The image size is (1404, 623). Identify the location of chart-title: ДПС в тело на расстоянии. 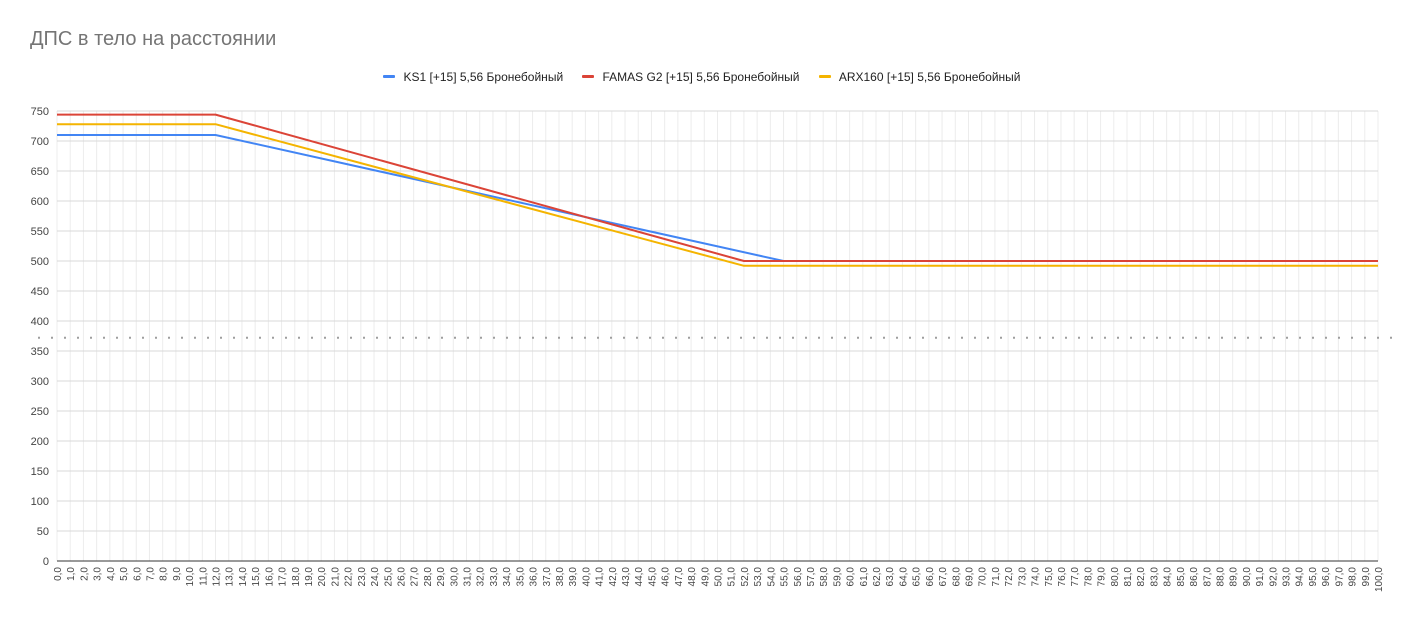
(153, 39).